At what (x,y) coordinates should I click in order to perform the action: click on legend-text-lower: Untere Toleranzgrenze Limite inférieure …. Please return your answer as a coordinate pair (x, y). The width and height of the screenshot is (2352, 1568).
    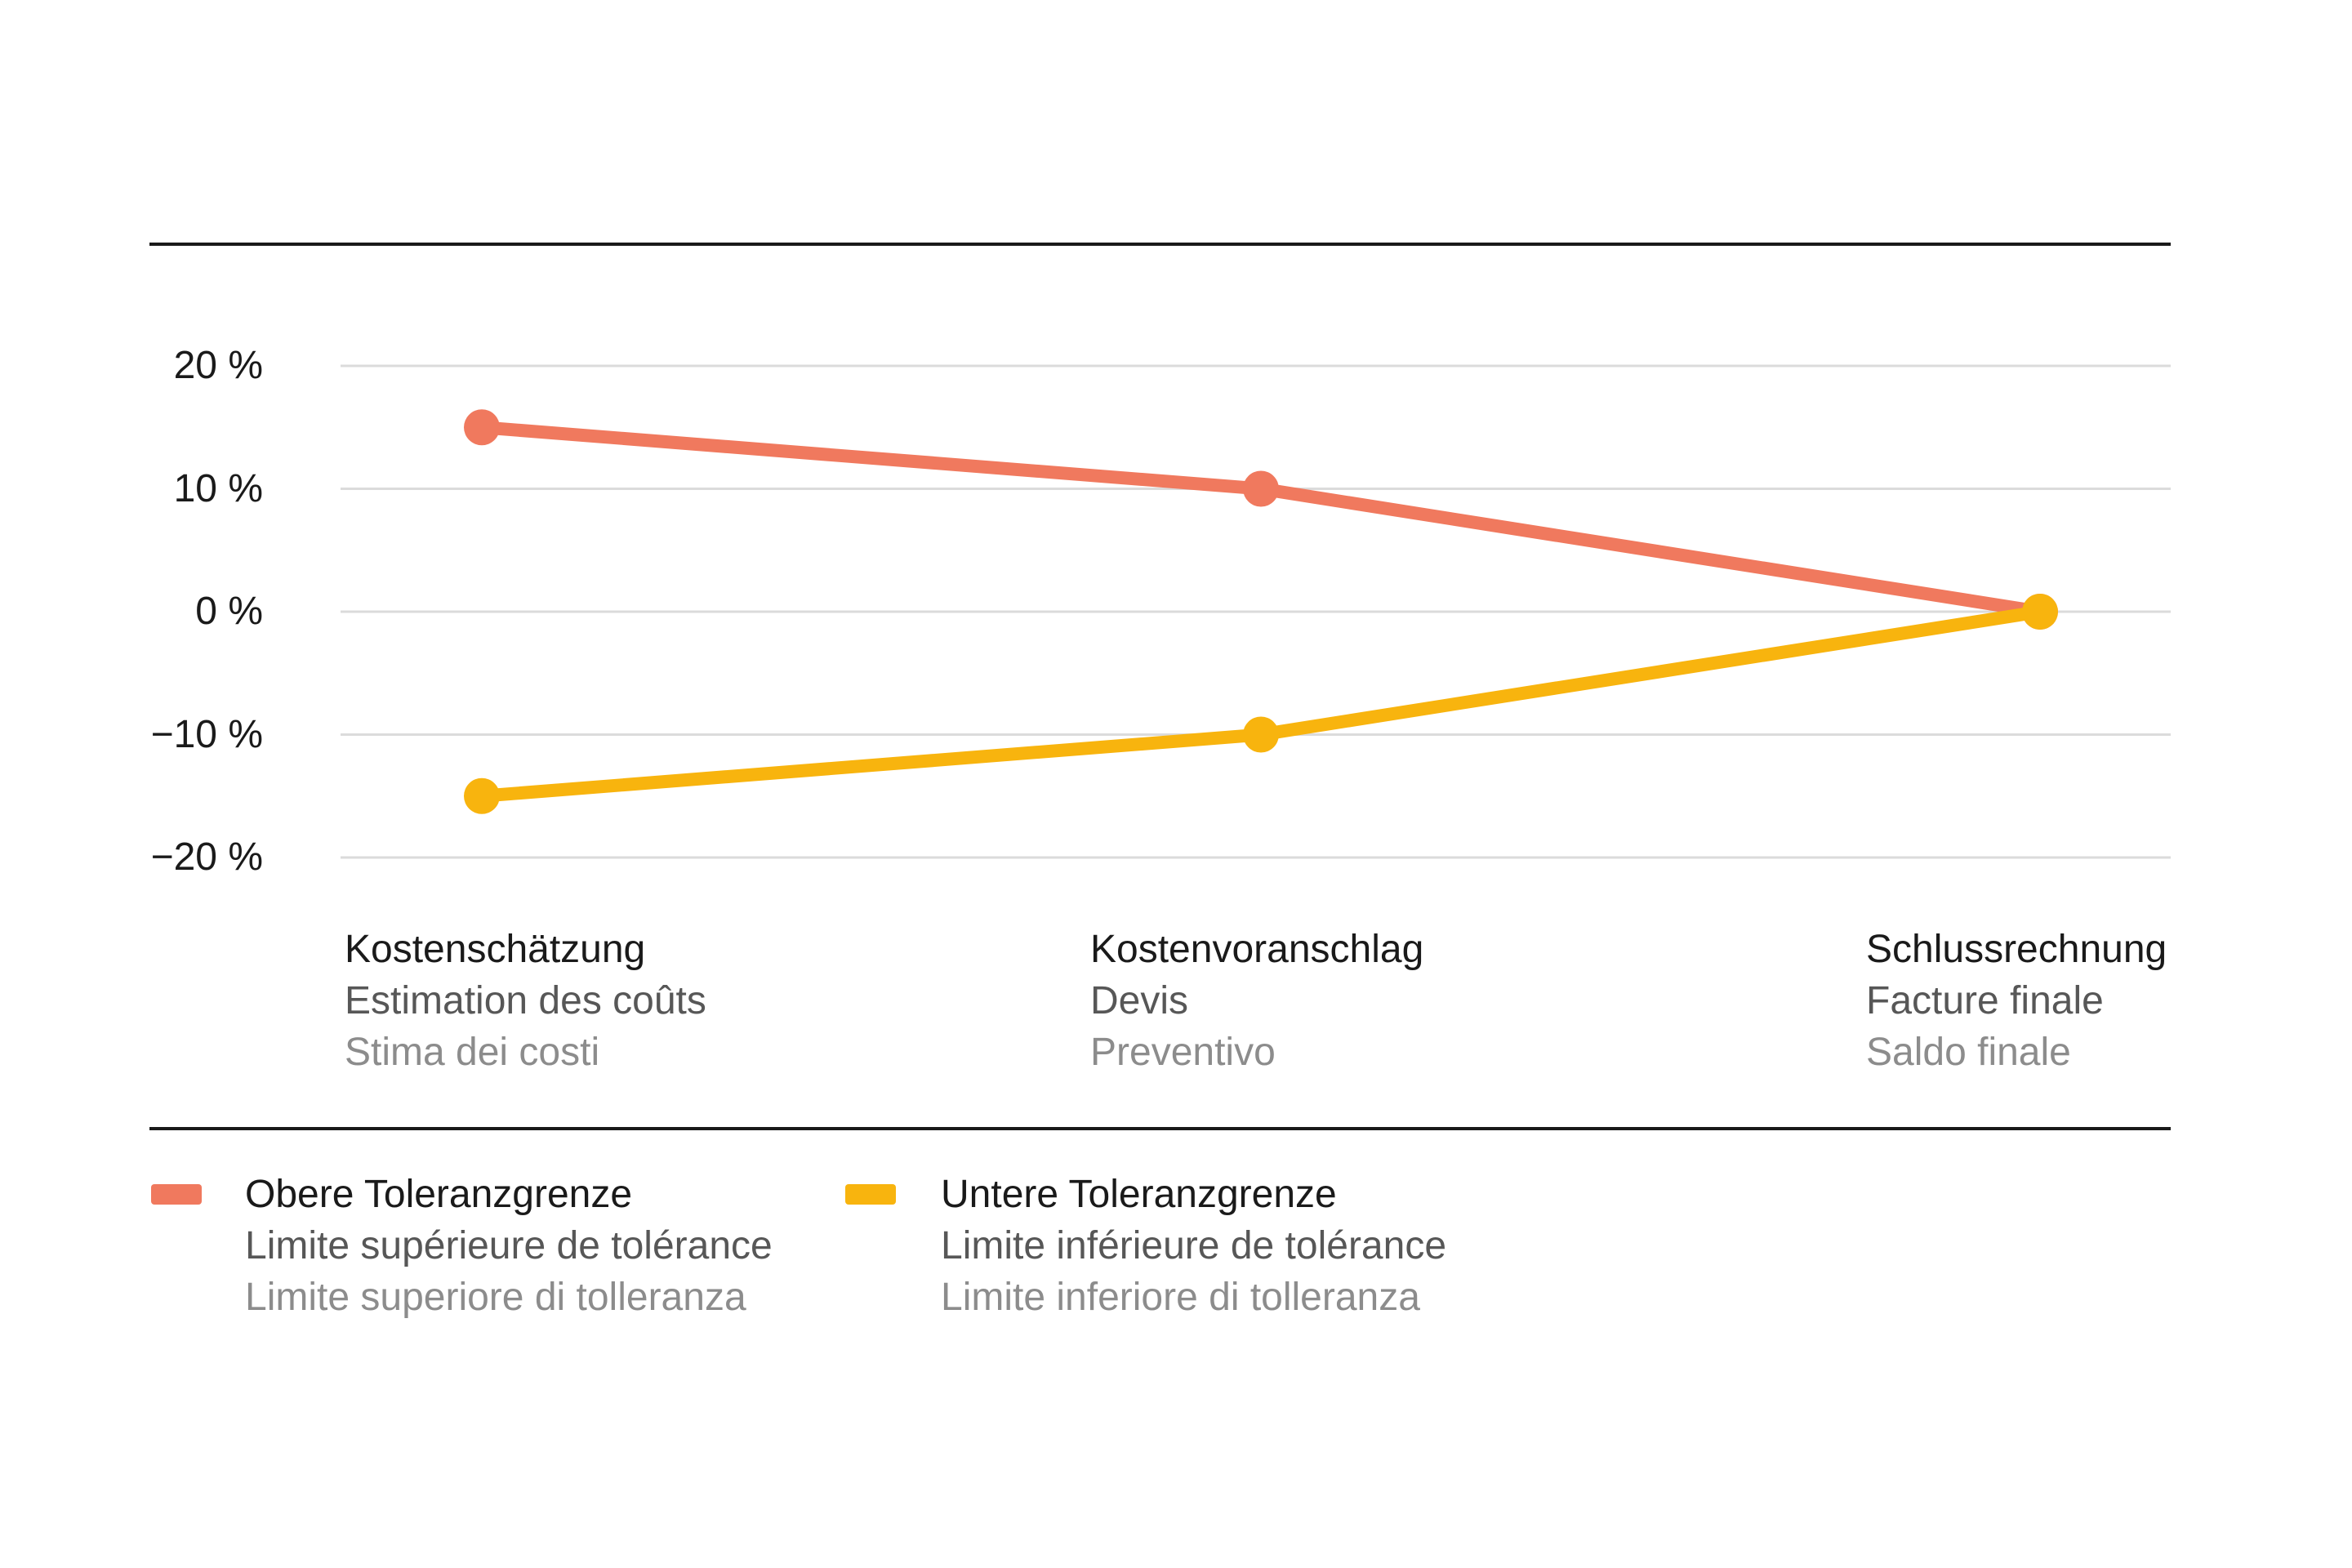
    Looking at the image, I should click on (1193, 1246).